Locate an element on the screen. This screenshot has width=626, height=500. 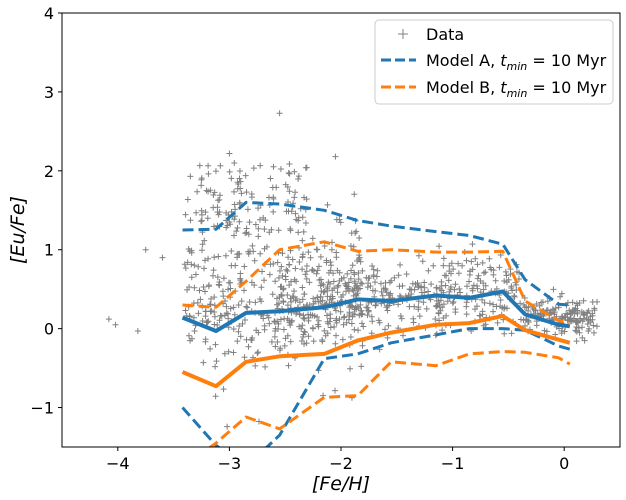
x-tick-label: 0 is located at coordinates (564, 463).